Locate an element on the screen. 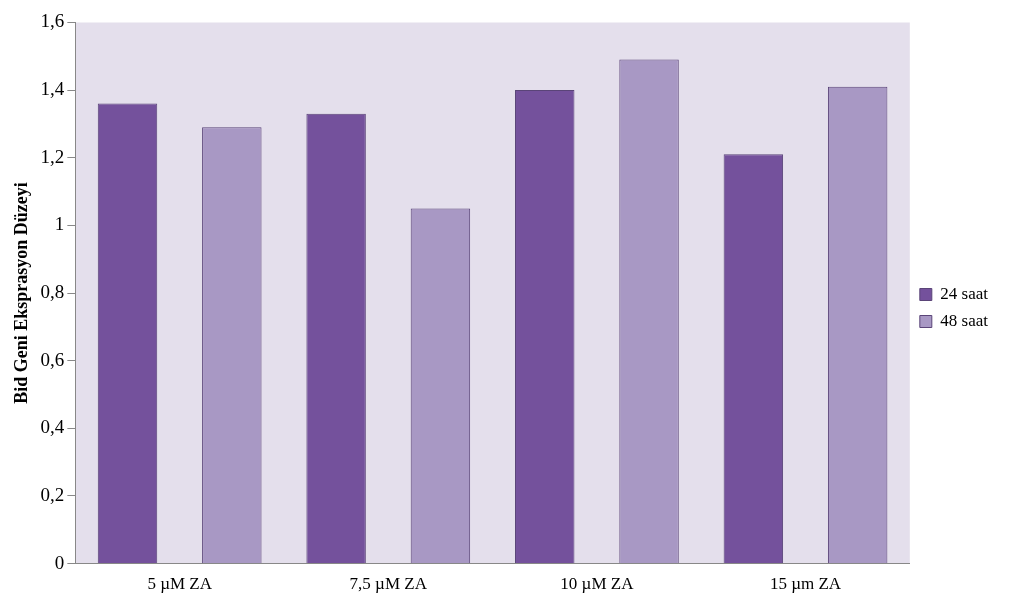  x-tick-label: 7,5 µM ZA is located at coordinates (388, 584).